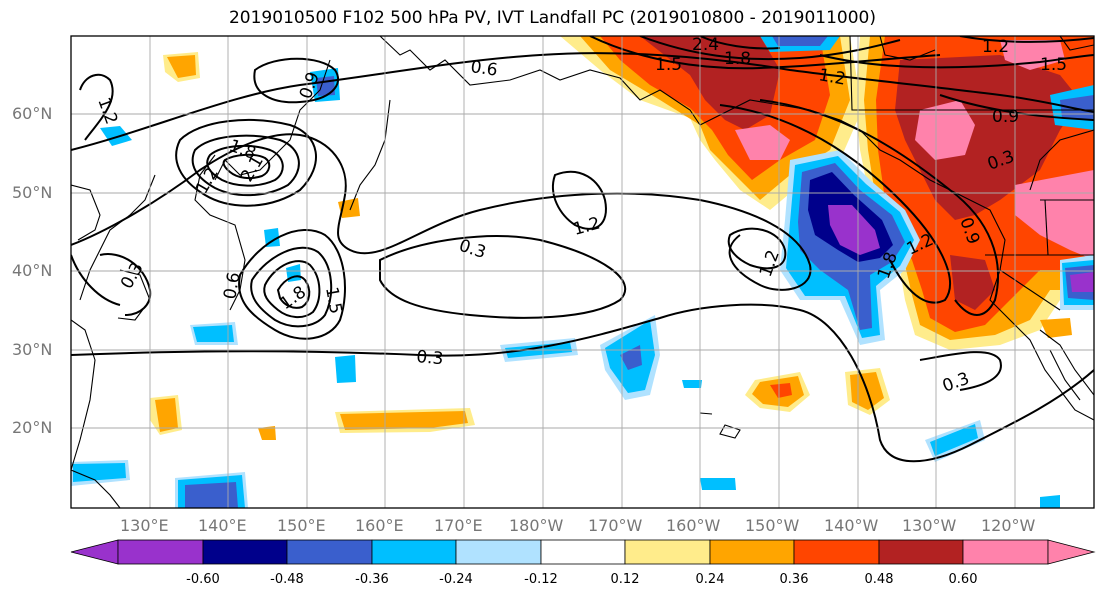 The image size is (1105, 601). I want to click on lon-label: 150°W, so click(772, 525).